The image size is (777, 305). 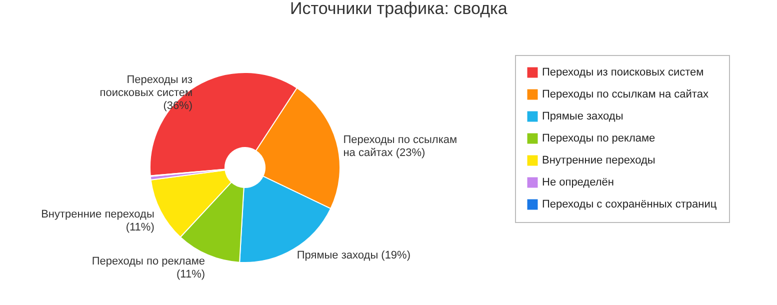 I want to click on legend-label: Переходы по ссылкам на сайтах, so click(x=625, y=94).